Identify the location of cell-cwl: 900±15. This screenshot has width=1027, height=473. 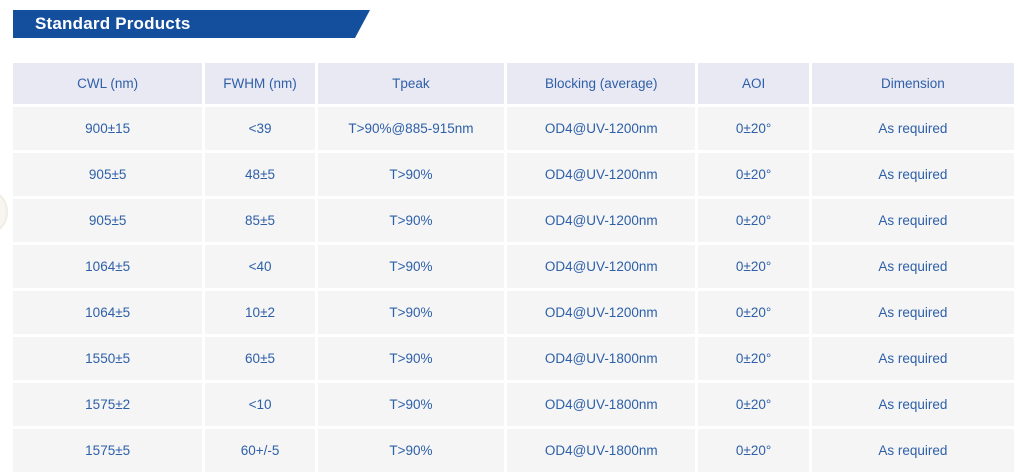
(108, 128).